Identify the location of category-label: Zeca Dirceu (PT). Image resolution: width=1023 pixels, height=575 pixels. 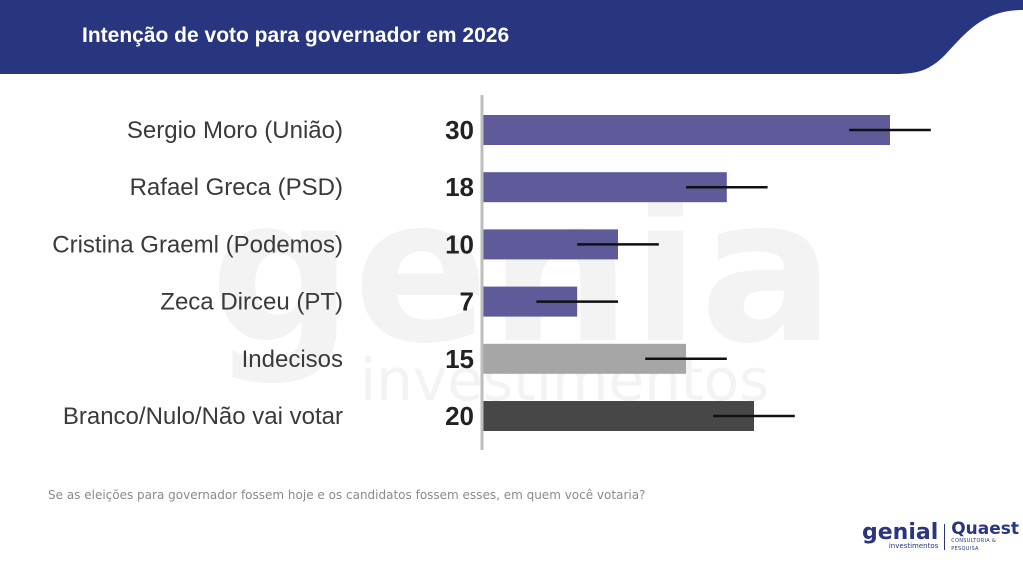
(251, 302).